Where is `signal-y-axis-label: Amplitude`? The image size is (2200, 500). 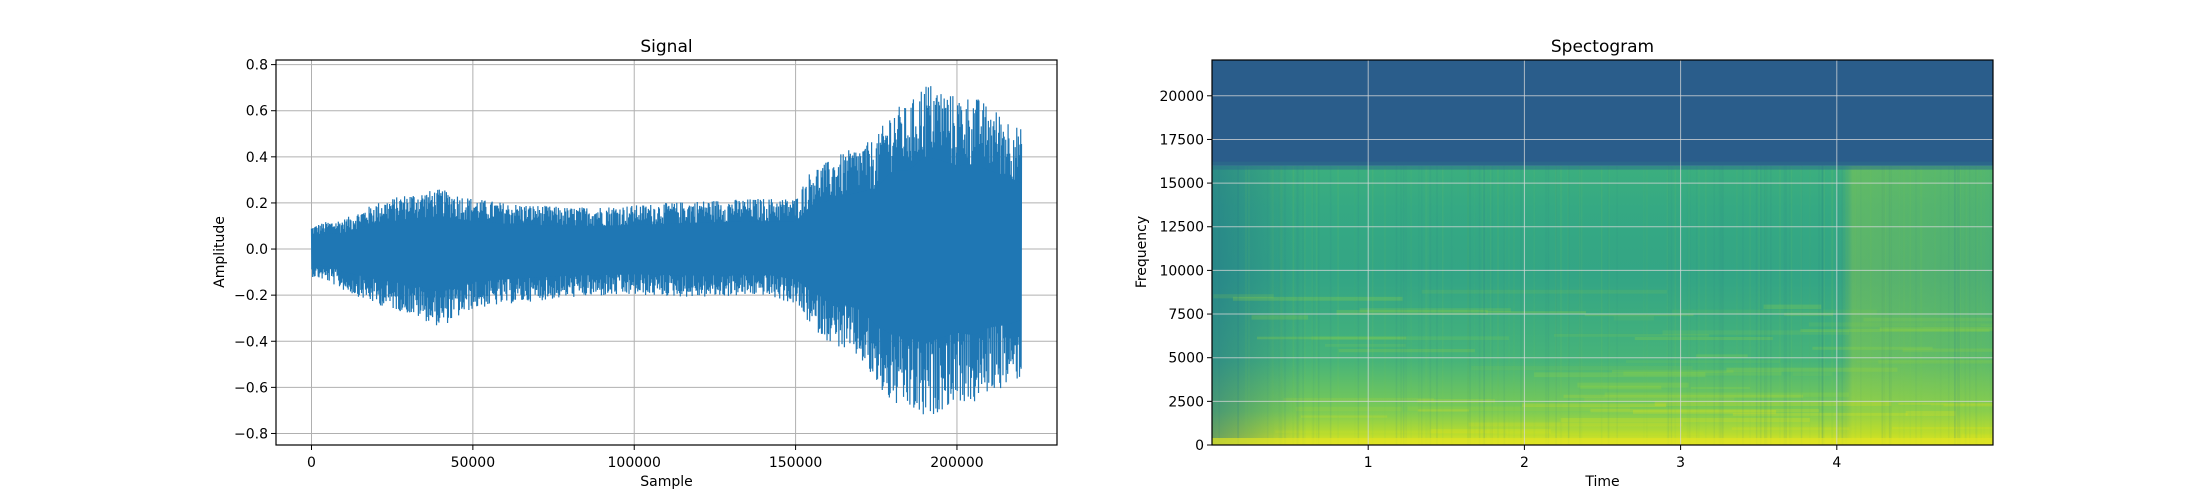 signal-y-axis-label: Amplitude is located at coordinates (220, 252).